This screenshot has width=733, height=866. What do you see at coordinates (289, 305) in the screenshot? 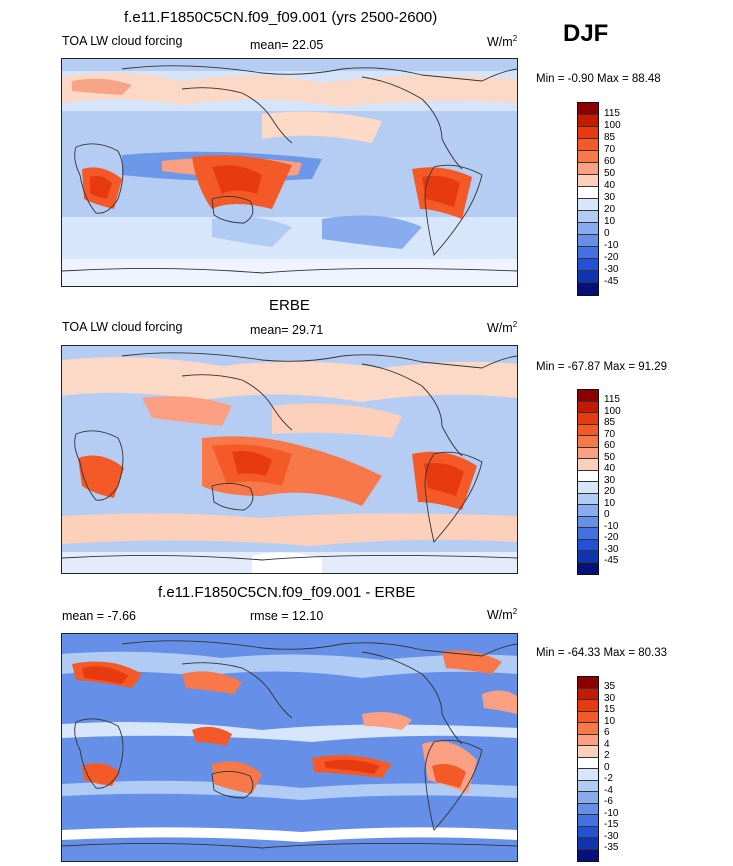
I see `panel2-title: ERBE` at bounding box center [289, 305].